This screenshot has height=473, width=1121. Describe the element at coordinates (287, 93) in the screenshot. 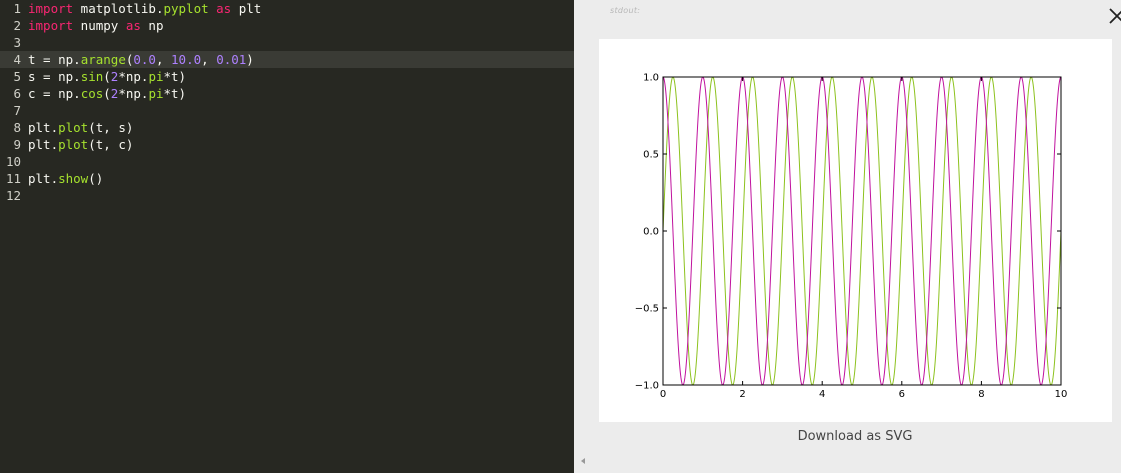

I see `code-line: 6 c = np.cos(2*np.pi*t)` at that location.